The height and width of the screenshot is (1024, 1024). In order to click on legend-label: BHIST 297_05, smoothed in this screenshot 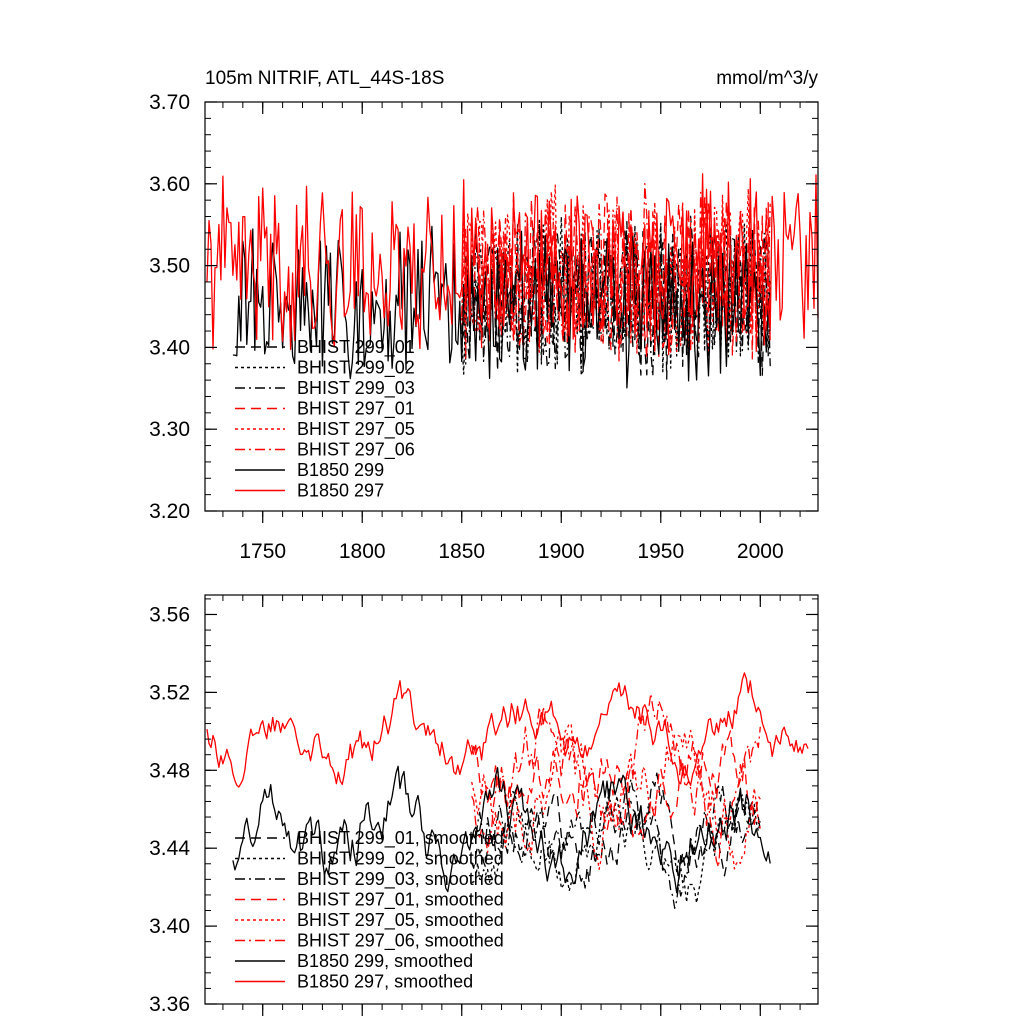, I will do `click(400, 920)`.